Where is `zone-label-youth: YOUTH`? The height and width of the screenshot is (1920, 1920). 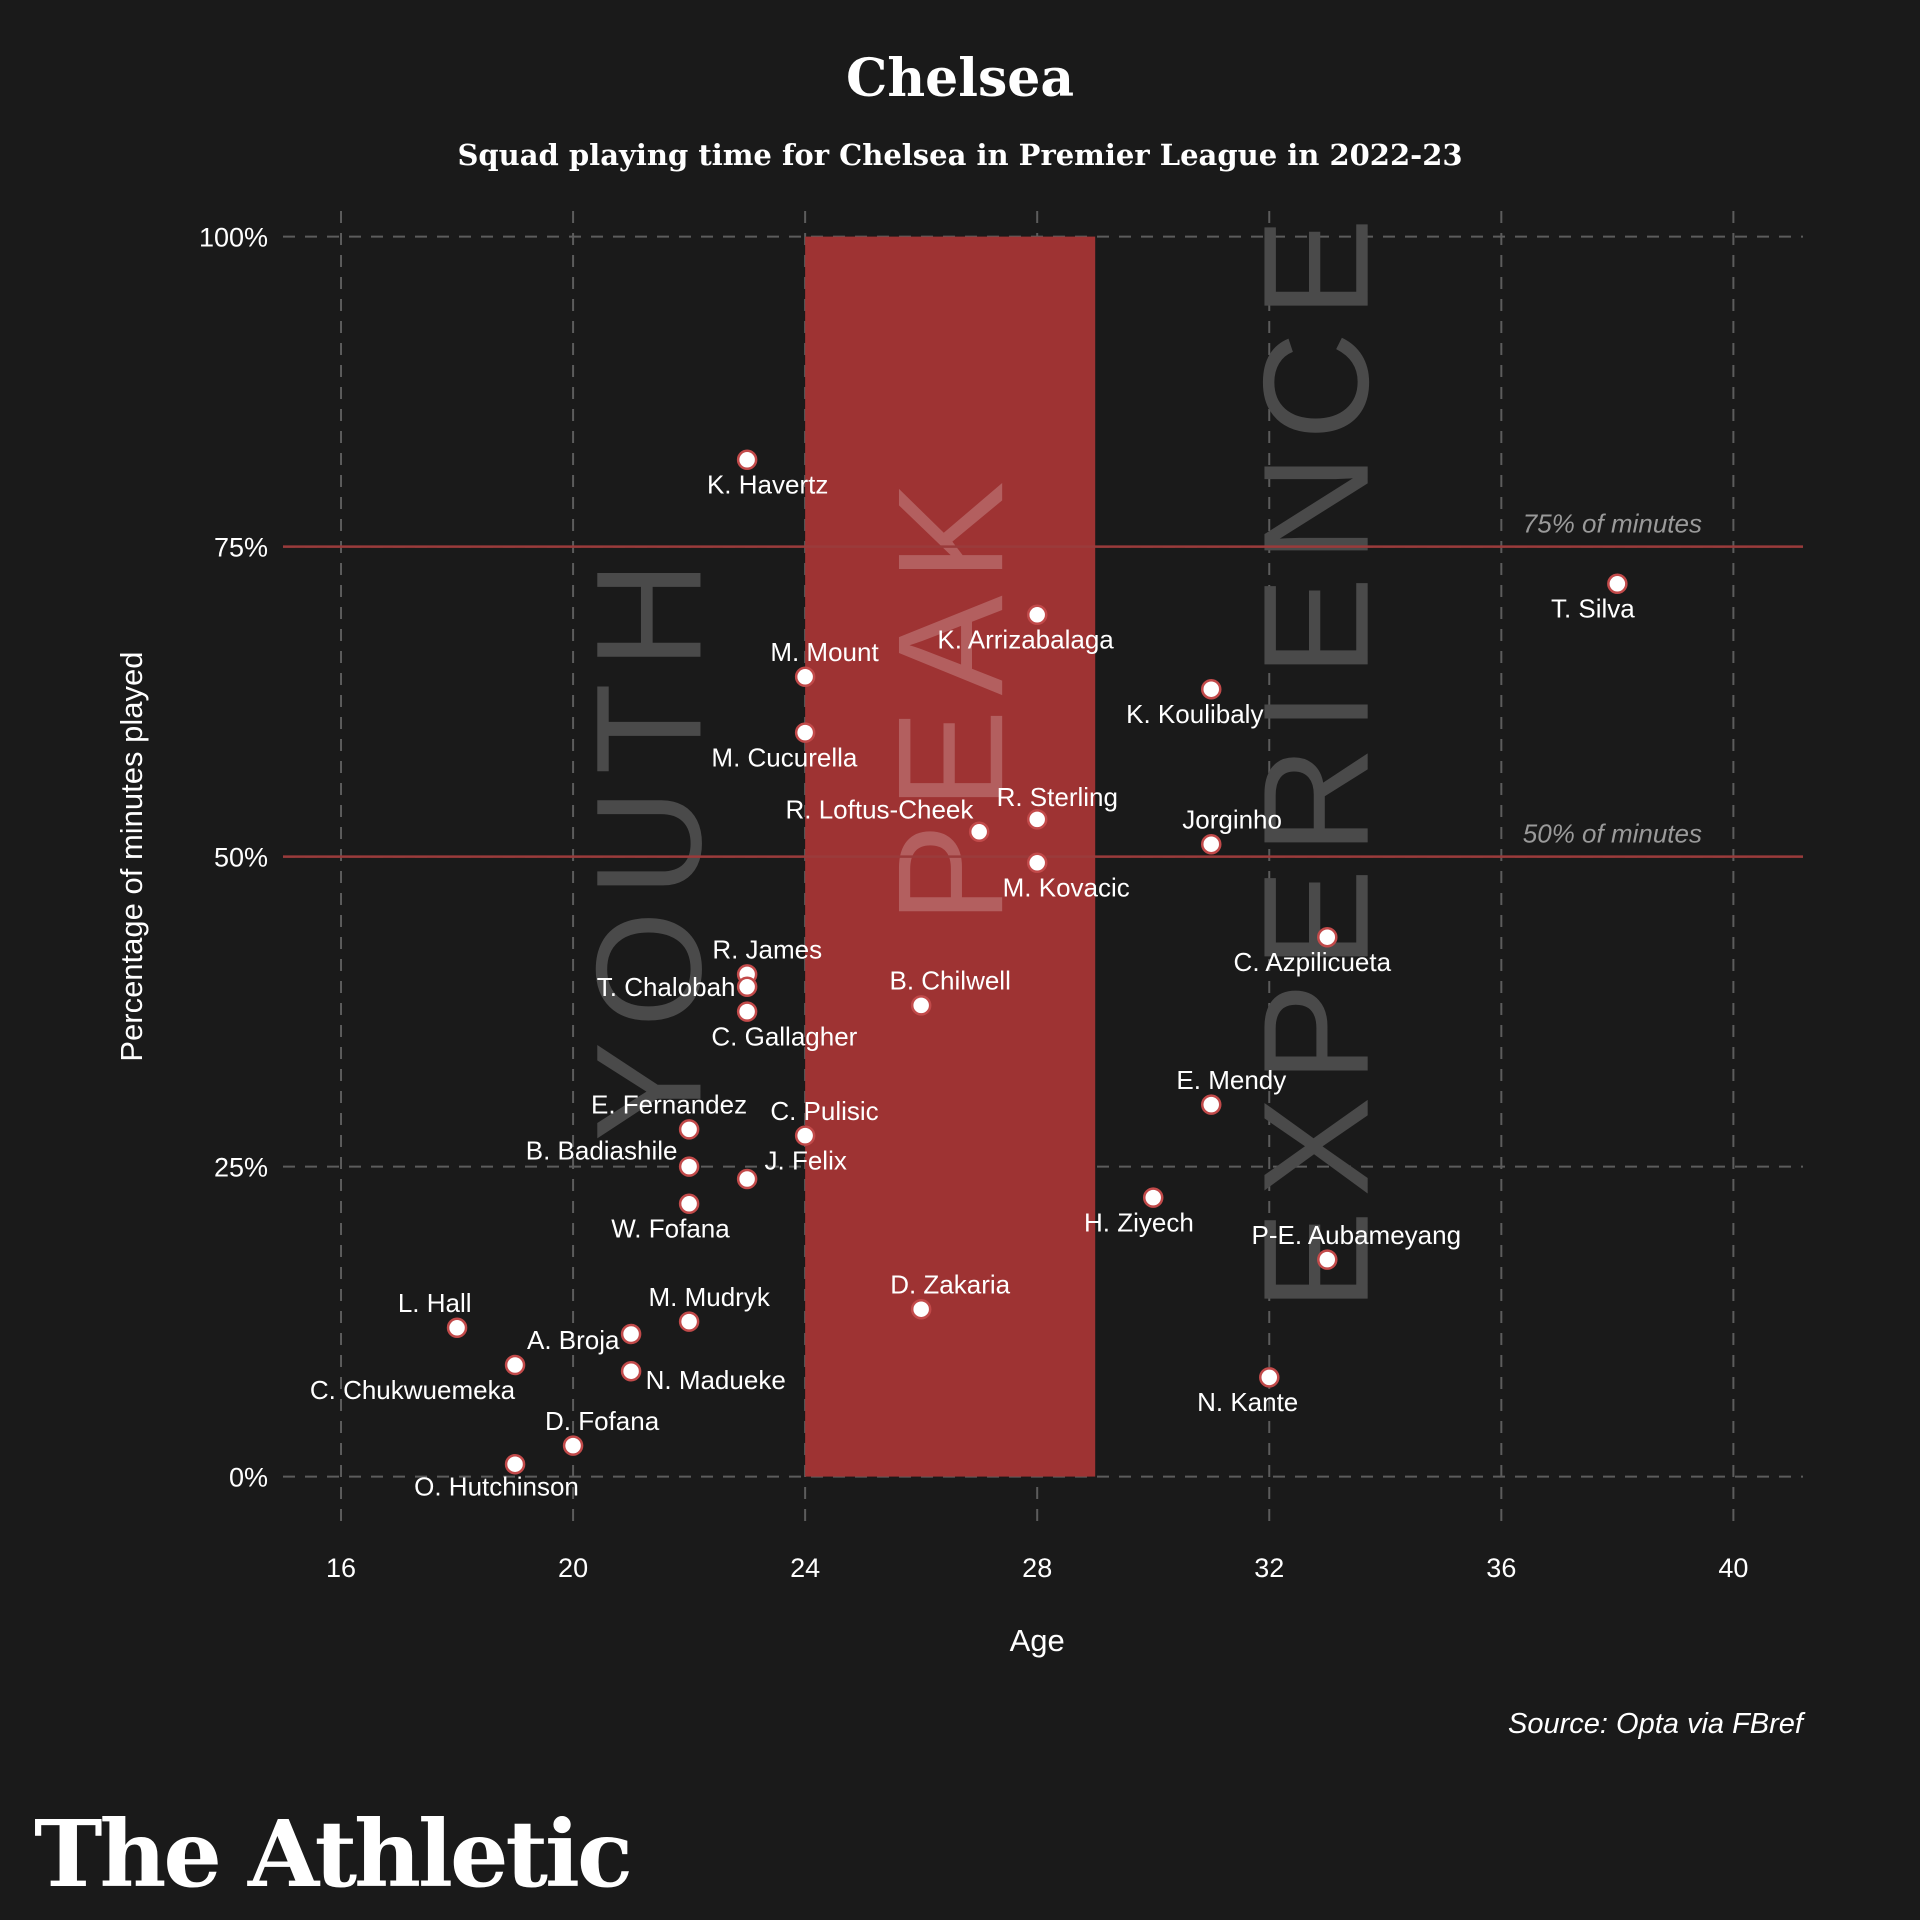 zone-label-youth: YOUTH is located at coordinates (648, 844).